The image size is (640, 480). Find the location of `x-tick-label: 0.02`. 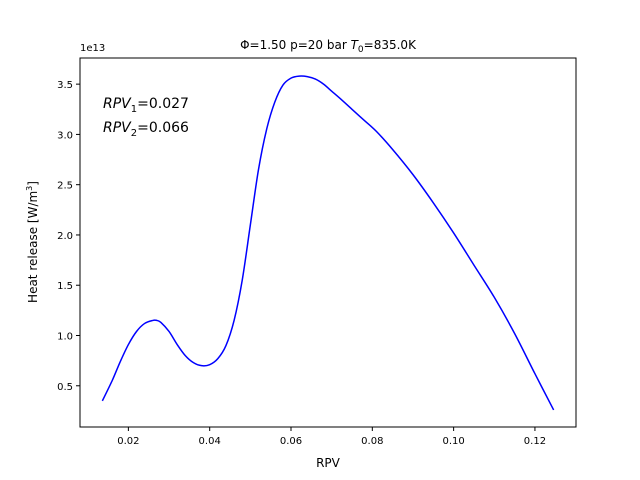

x-tick-label: 0.02 is located at coordinates (128, 441).